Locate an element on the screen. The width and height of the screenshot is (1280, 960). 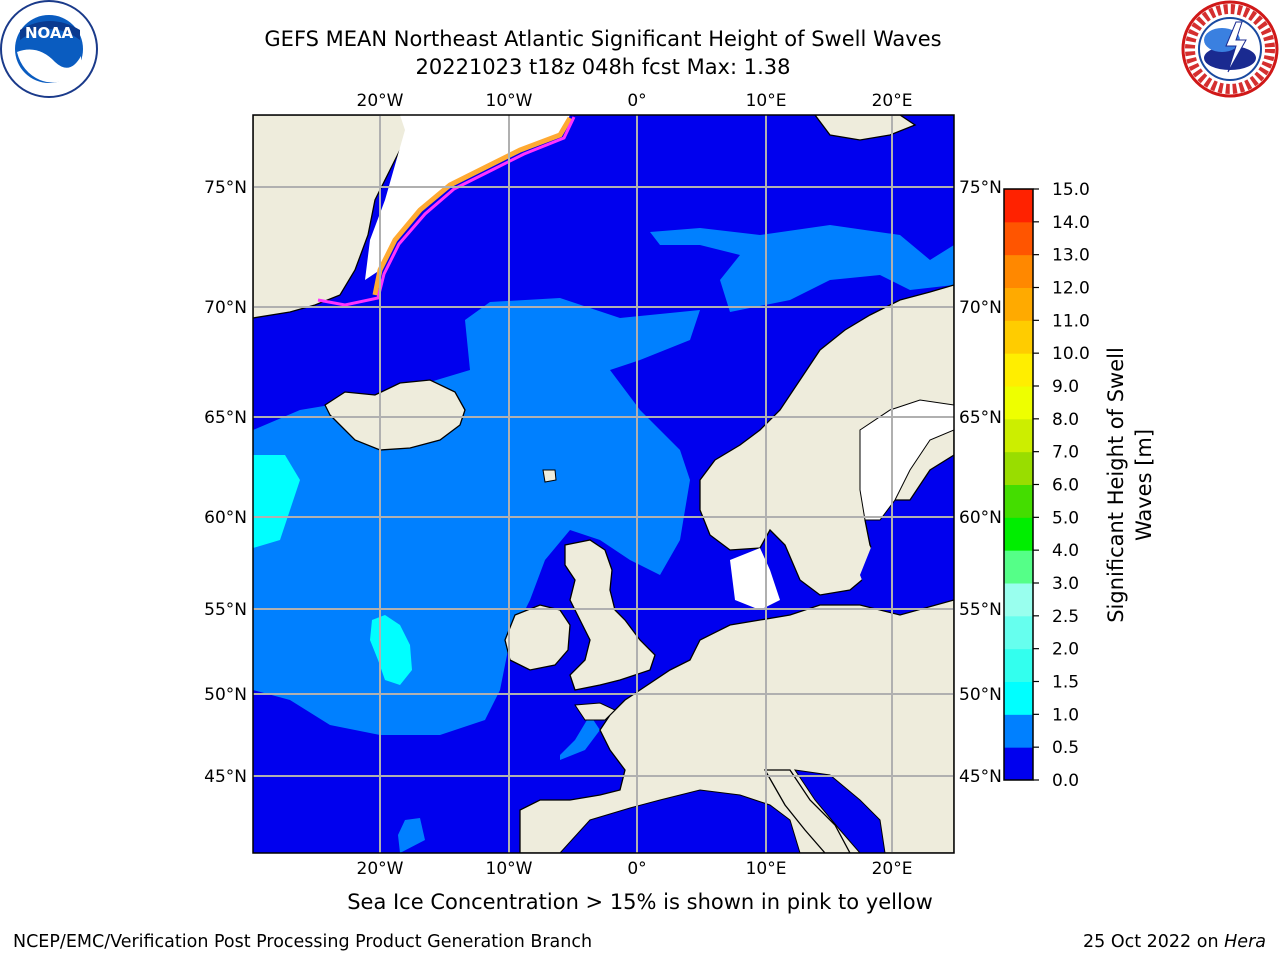
lat-label-left: 45°N is located at coordinates (225, 777).